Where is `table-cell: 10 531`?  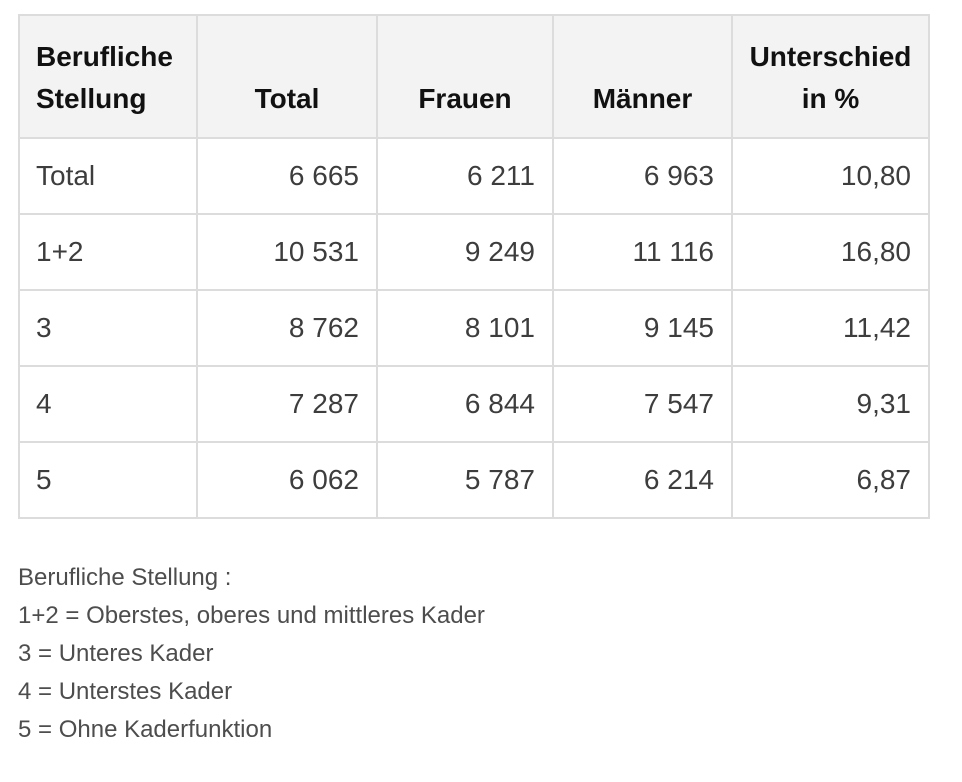 table-cell: 10 531 is located at coordinates (287, 252).